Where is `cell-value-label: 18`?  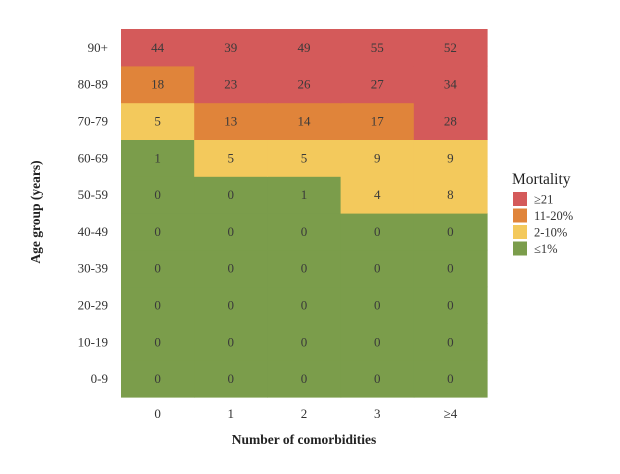 cell-value-label: 18 is located at coordinates (157, 84).